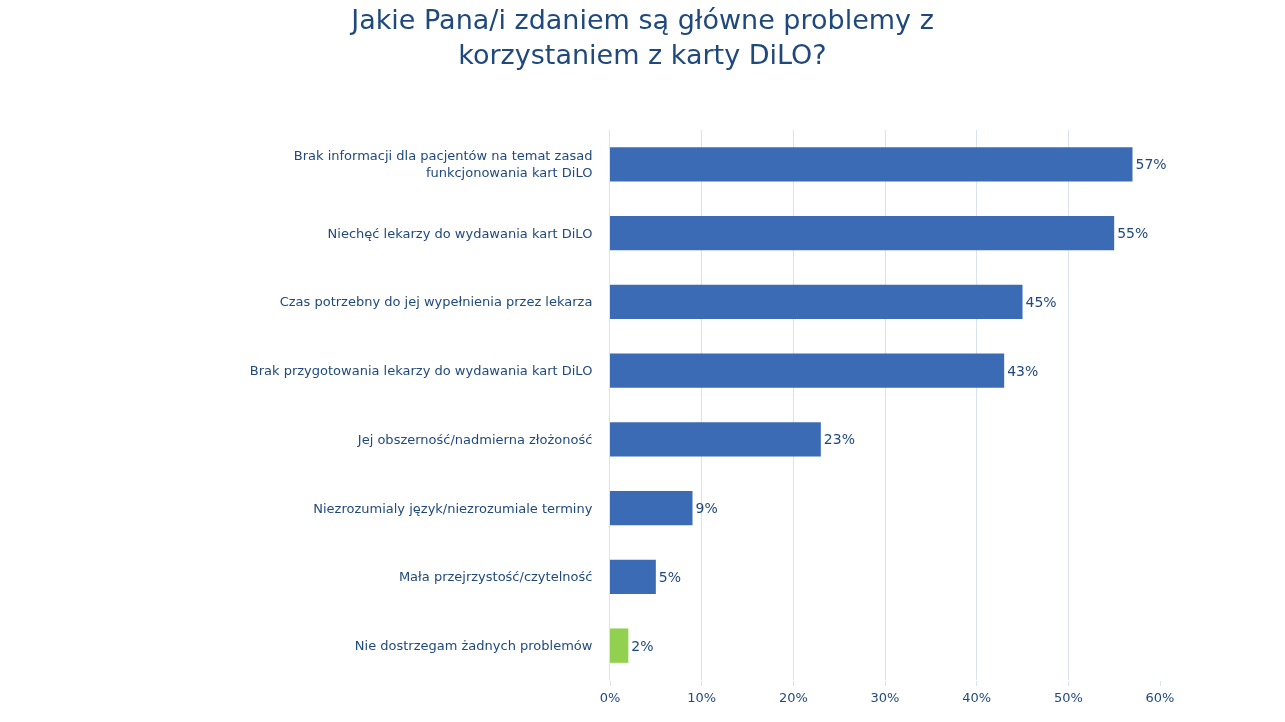  I want to click on x-tick-label: 0%, so click(610, 697).